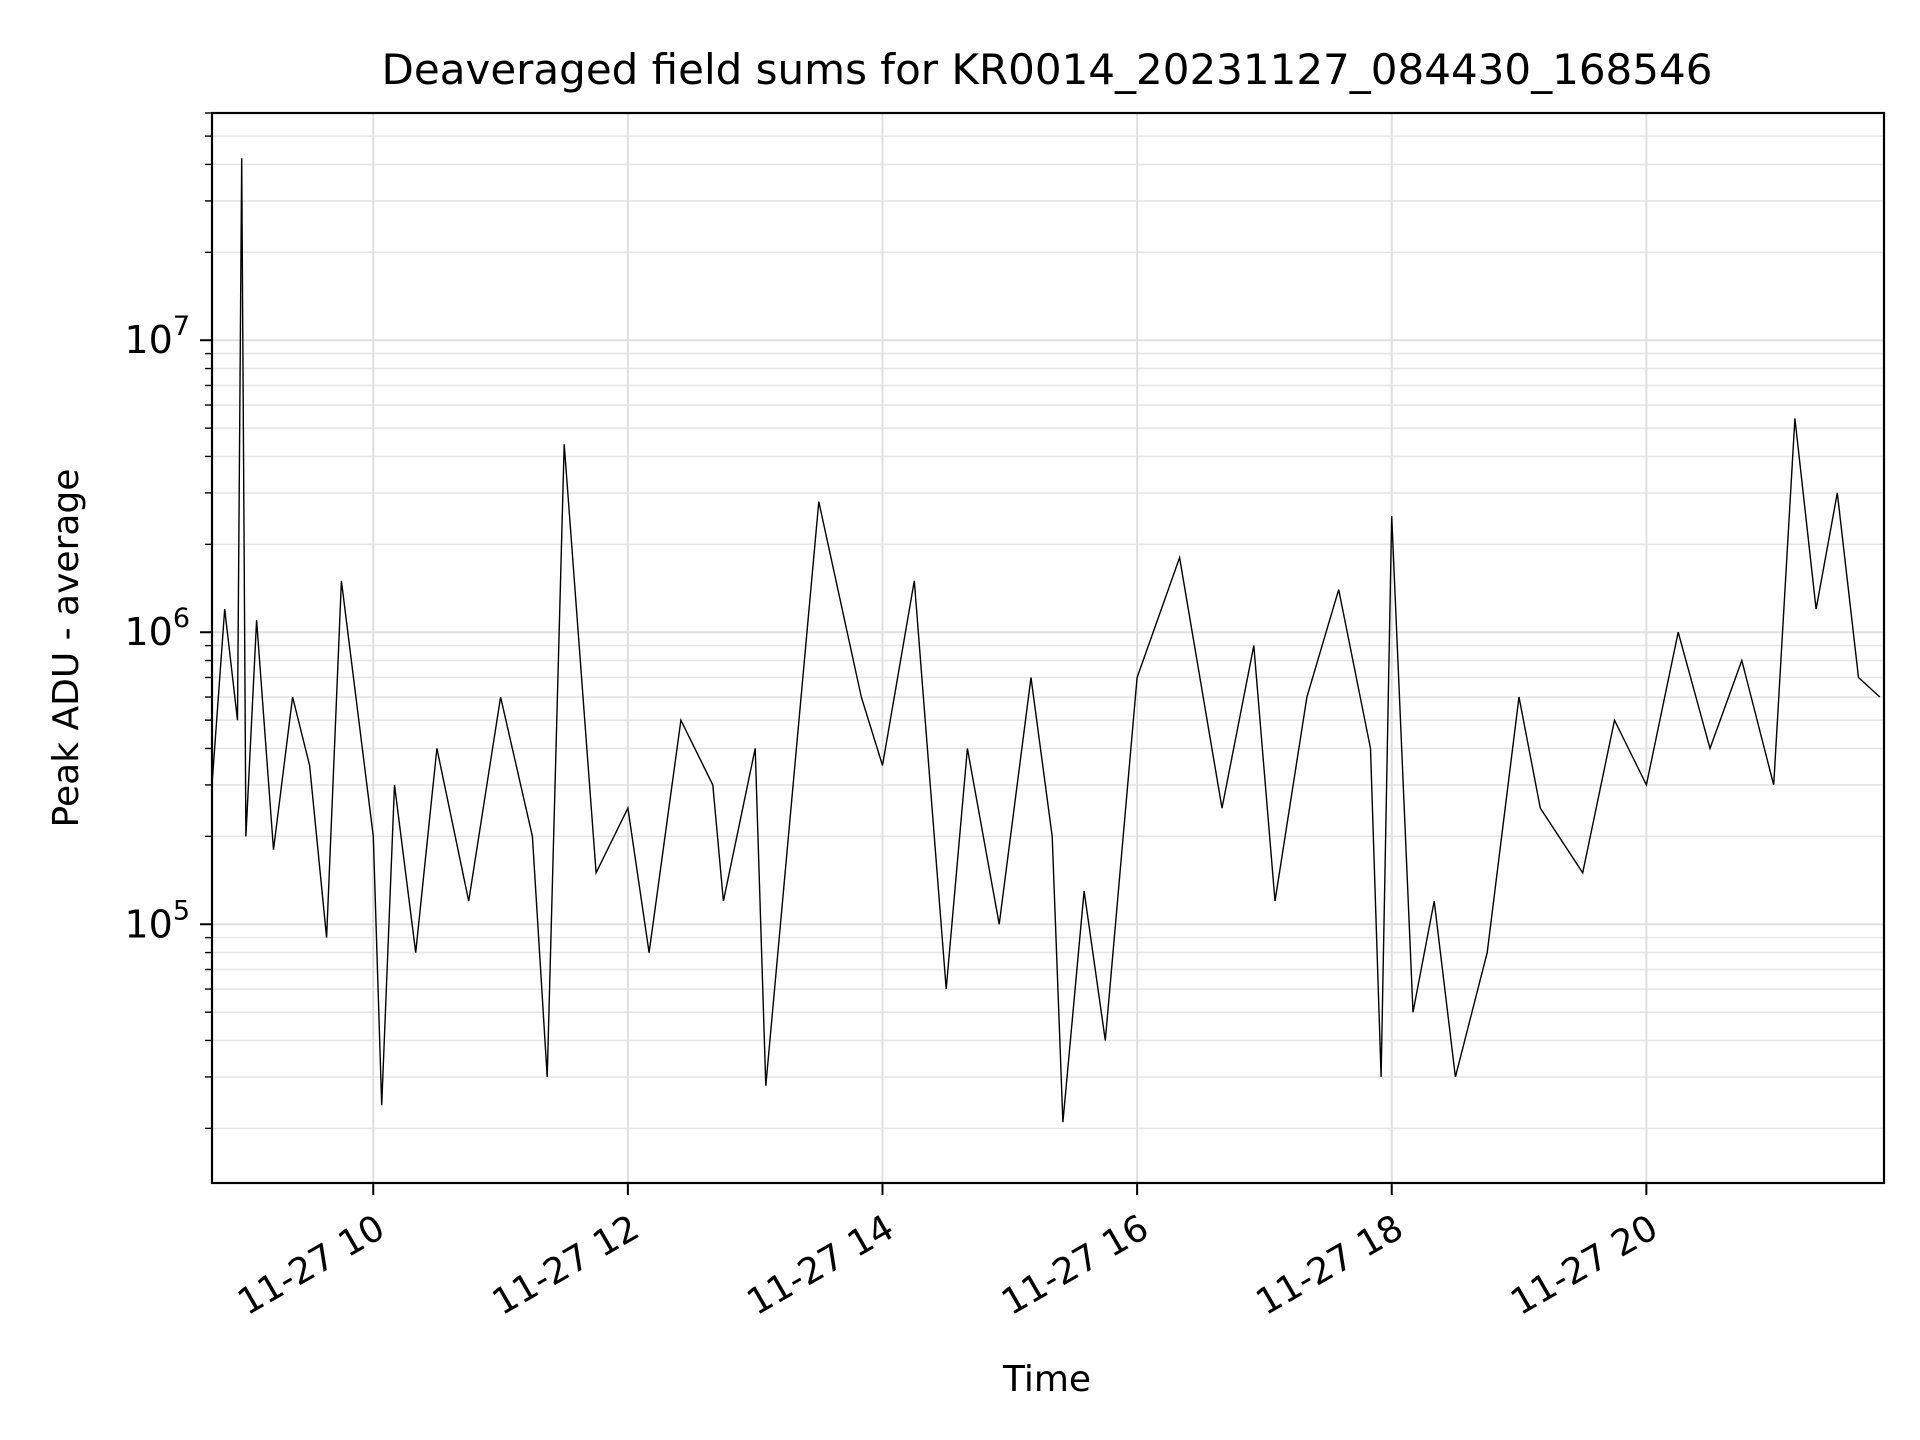 This screenshot has height=1440, width=1920. Describe the element at coordinates (1046, 1379) in the screenshot. I see `x-axis-label: Time` at that location.